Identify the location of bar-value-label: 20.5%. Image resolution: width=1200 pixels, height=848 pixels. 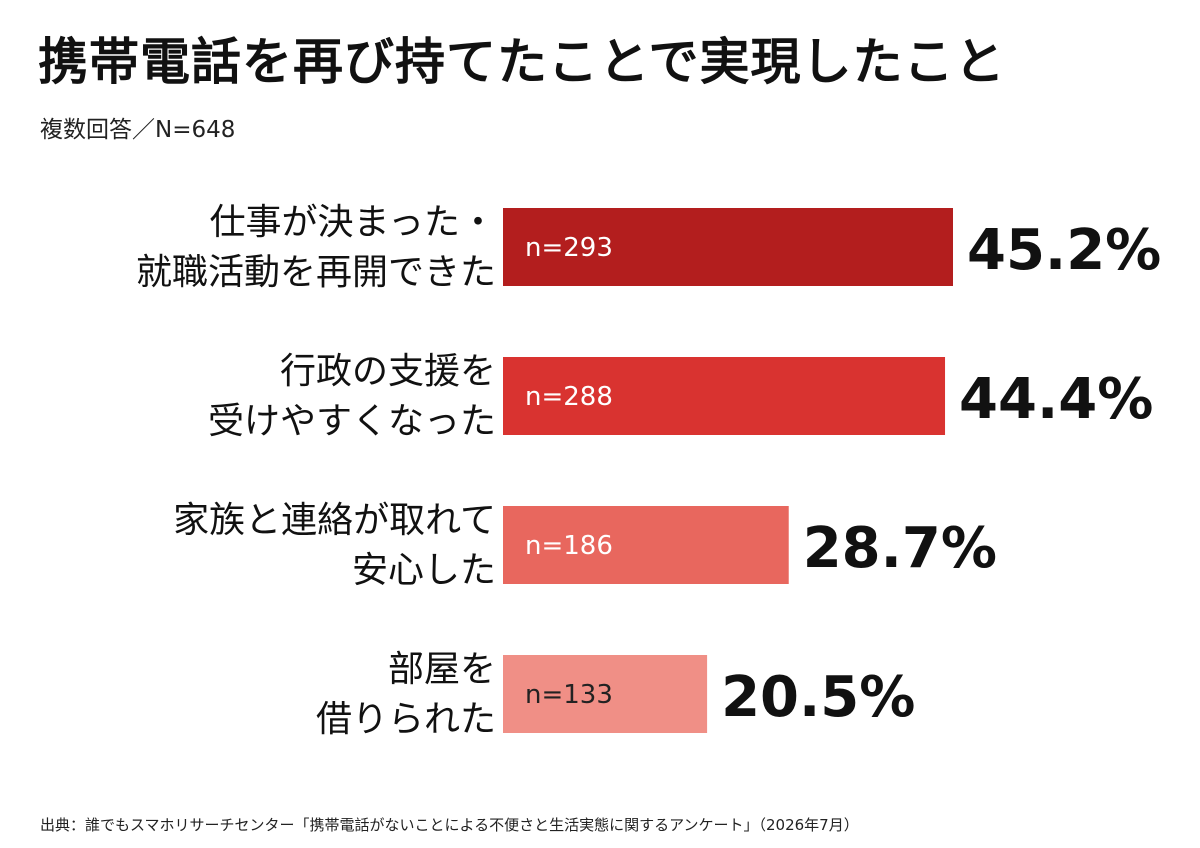
(818, 697).